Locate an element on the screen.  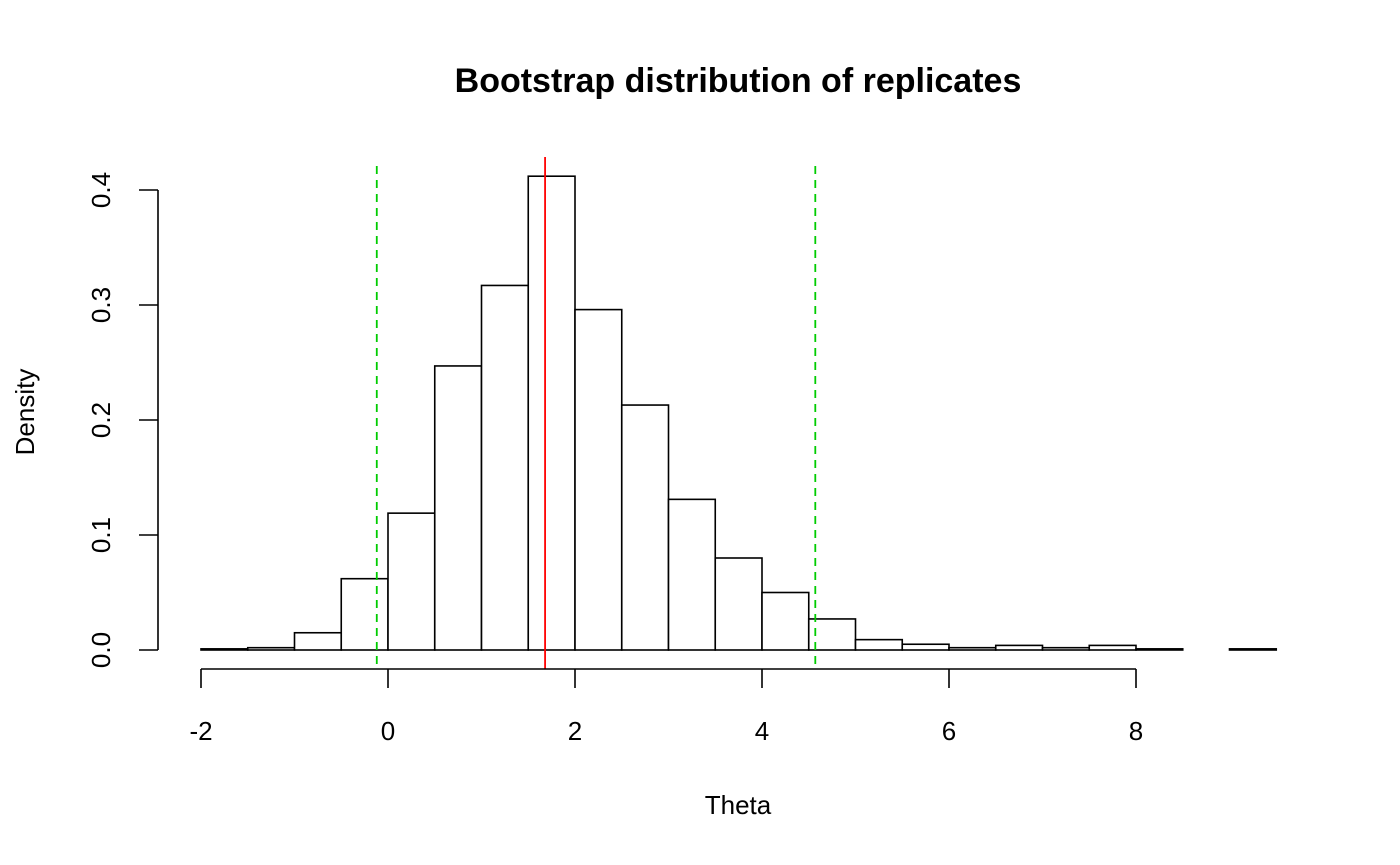
y-tick-label: 0.0 is located at coordinates (101, 650).